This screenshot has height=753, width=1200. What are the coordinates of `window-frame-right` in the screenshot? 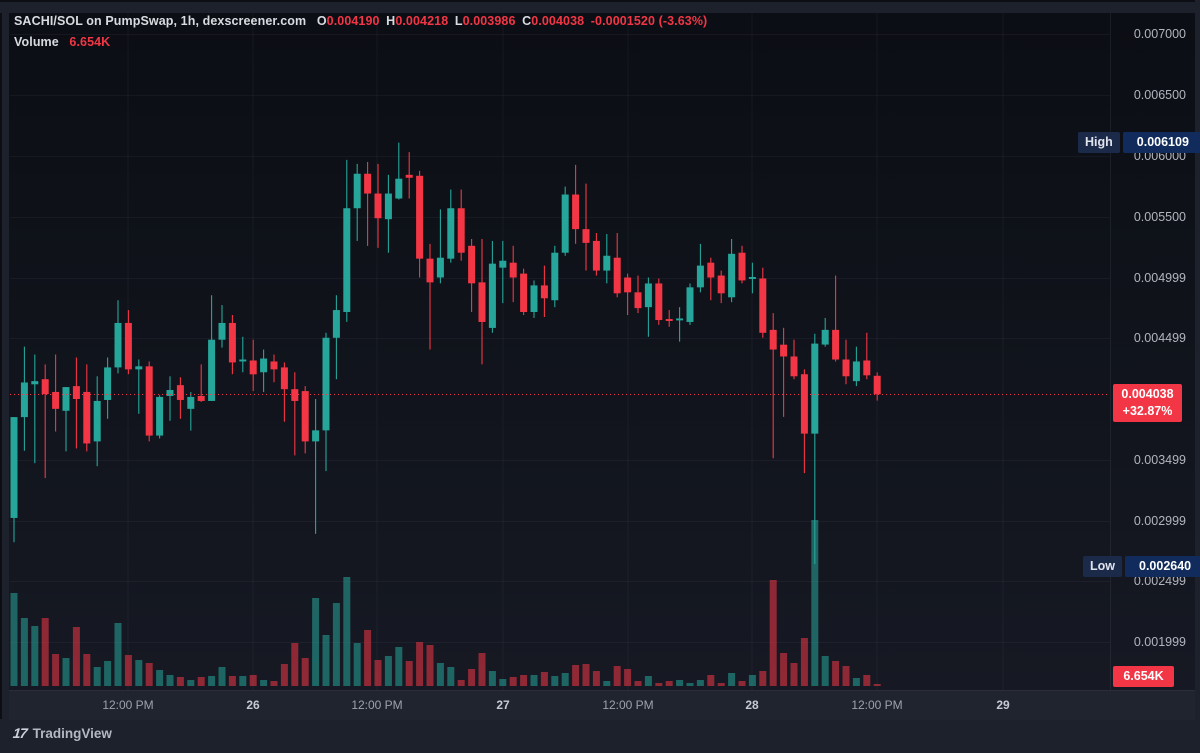 It's located at (1197, 359).